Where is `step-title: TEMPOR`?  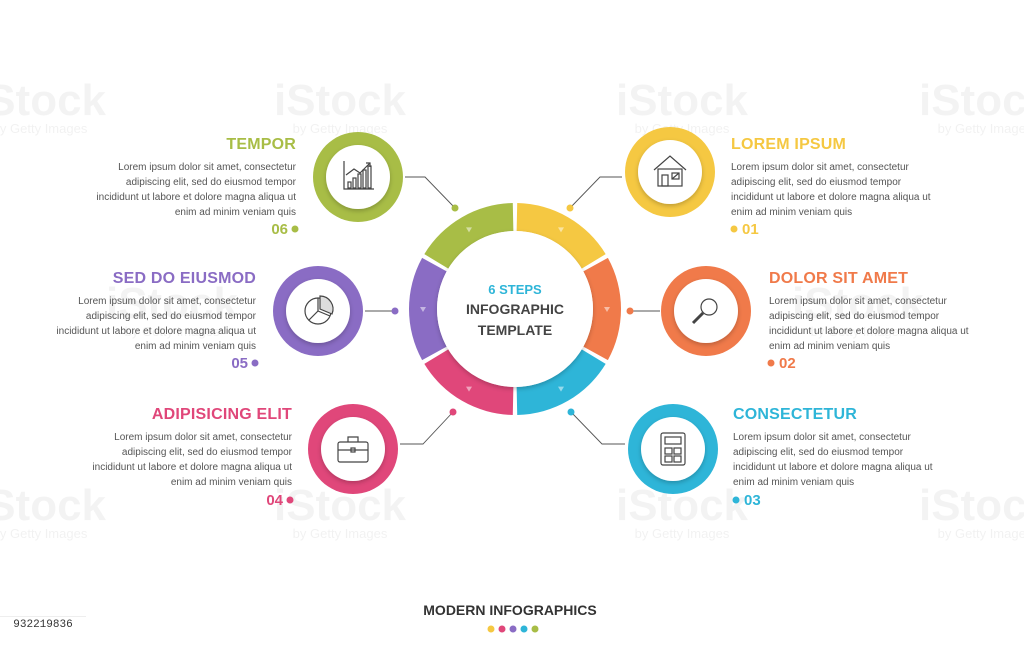 step-title: TEMPOR is located at coordinates (261, 144).